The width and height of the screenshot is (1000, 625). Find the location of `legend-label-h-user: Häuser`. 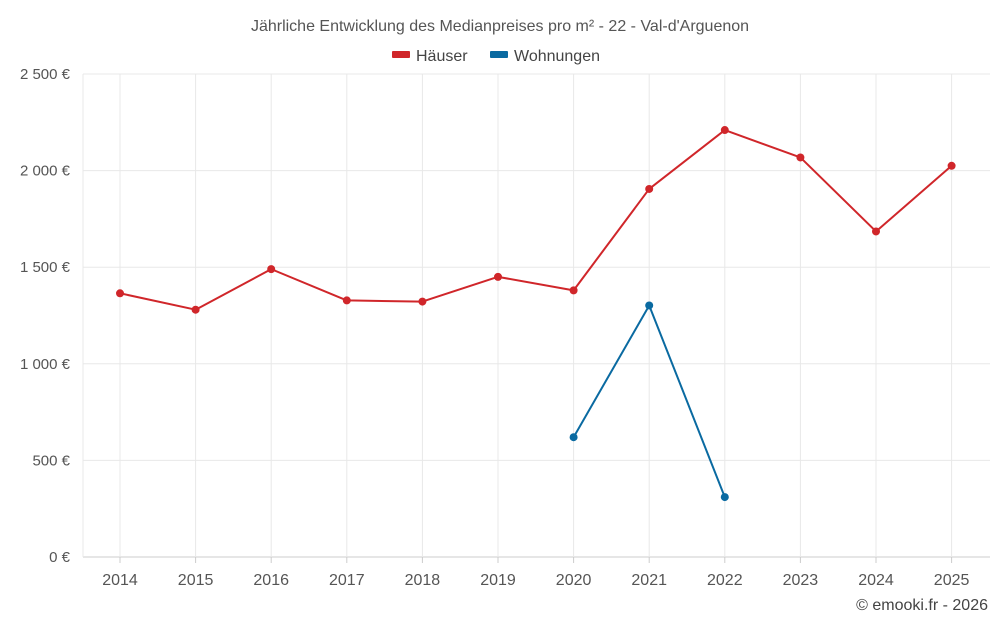

legend-label-h-user: Häuser is located at coordinates (442, 56).